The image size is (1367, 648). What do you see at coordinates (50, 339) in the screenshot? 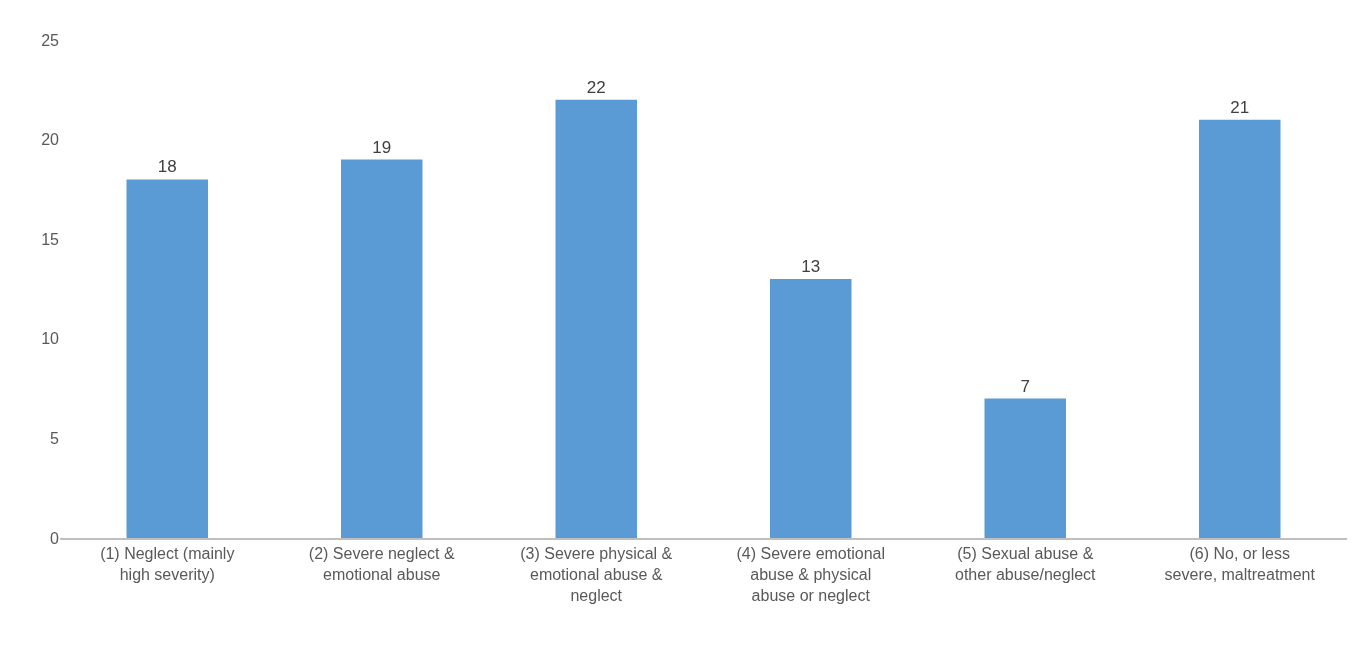
I see `y-tick-label: 10` at bounding box center [50, 339].